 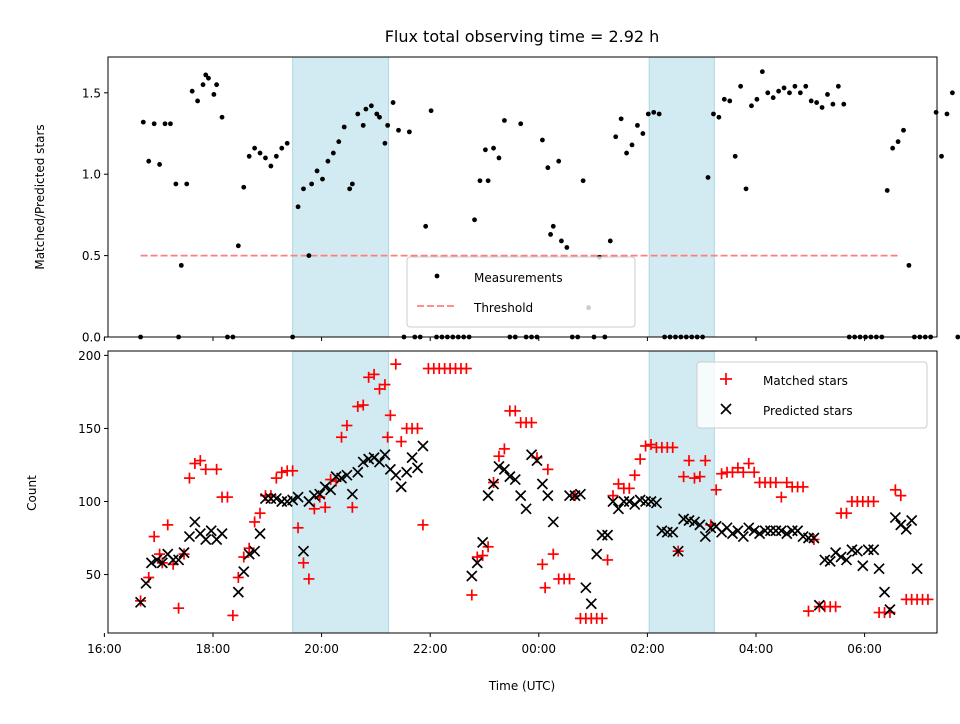 What do you see at coordinates (89, 356) in the screenshot?
I see `y-tick-label: 200` at bounding box center [89, 356].